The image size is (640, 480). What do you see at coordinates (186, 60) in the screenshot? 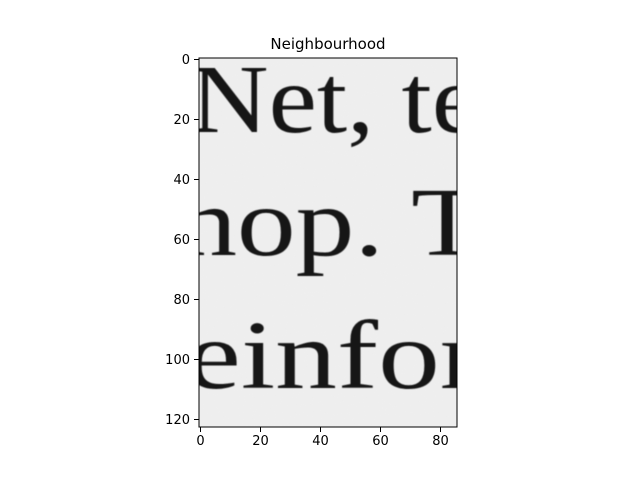
I see `y-tick-label: 0` at bounding box center [186, 60].